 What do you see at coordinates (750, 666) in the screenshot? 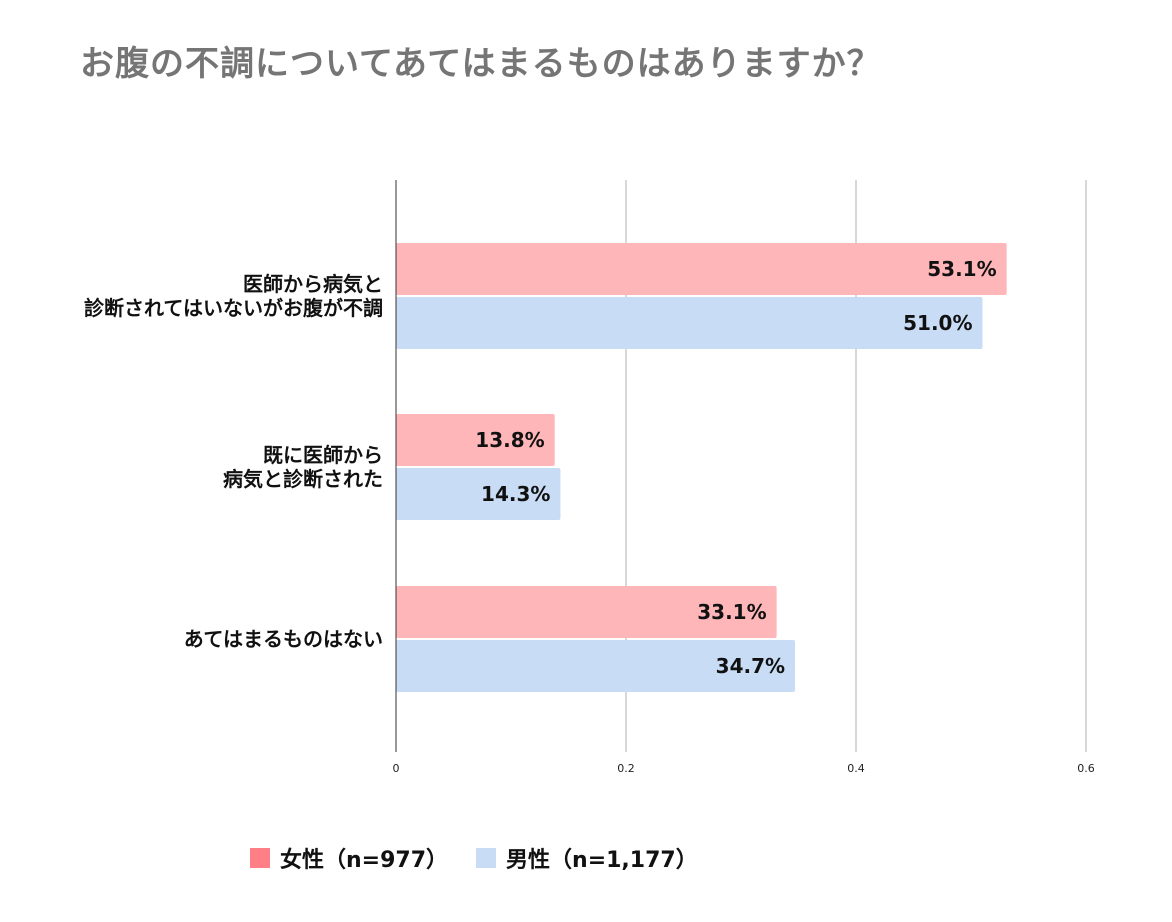
I see `data-label: 34.7%` at bounding box center [750, 666].